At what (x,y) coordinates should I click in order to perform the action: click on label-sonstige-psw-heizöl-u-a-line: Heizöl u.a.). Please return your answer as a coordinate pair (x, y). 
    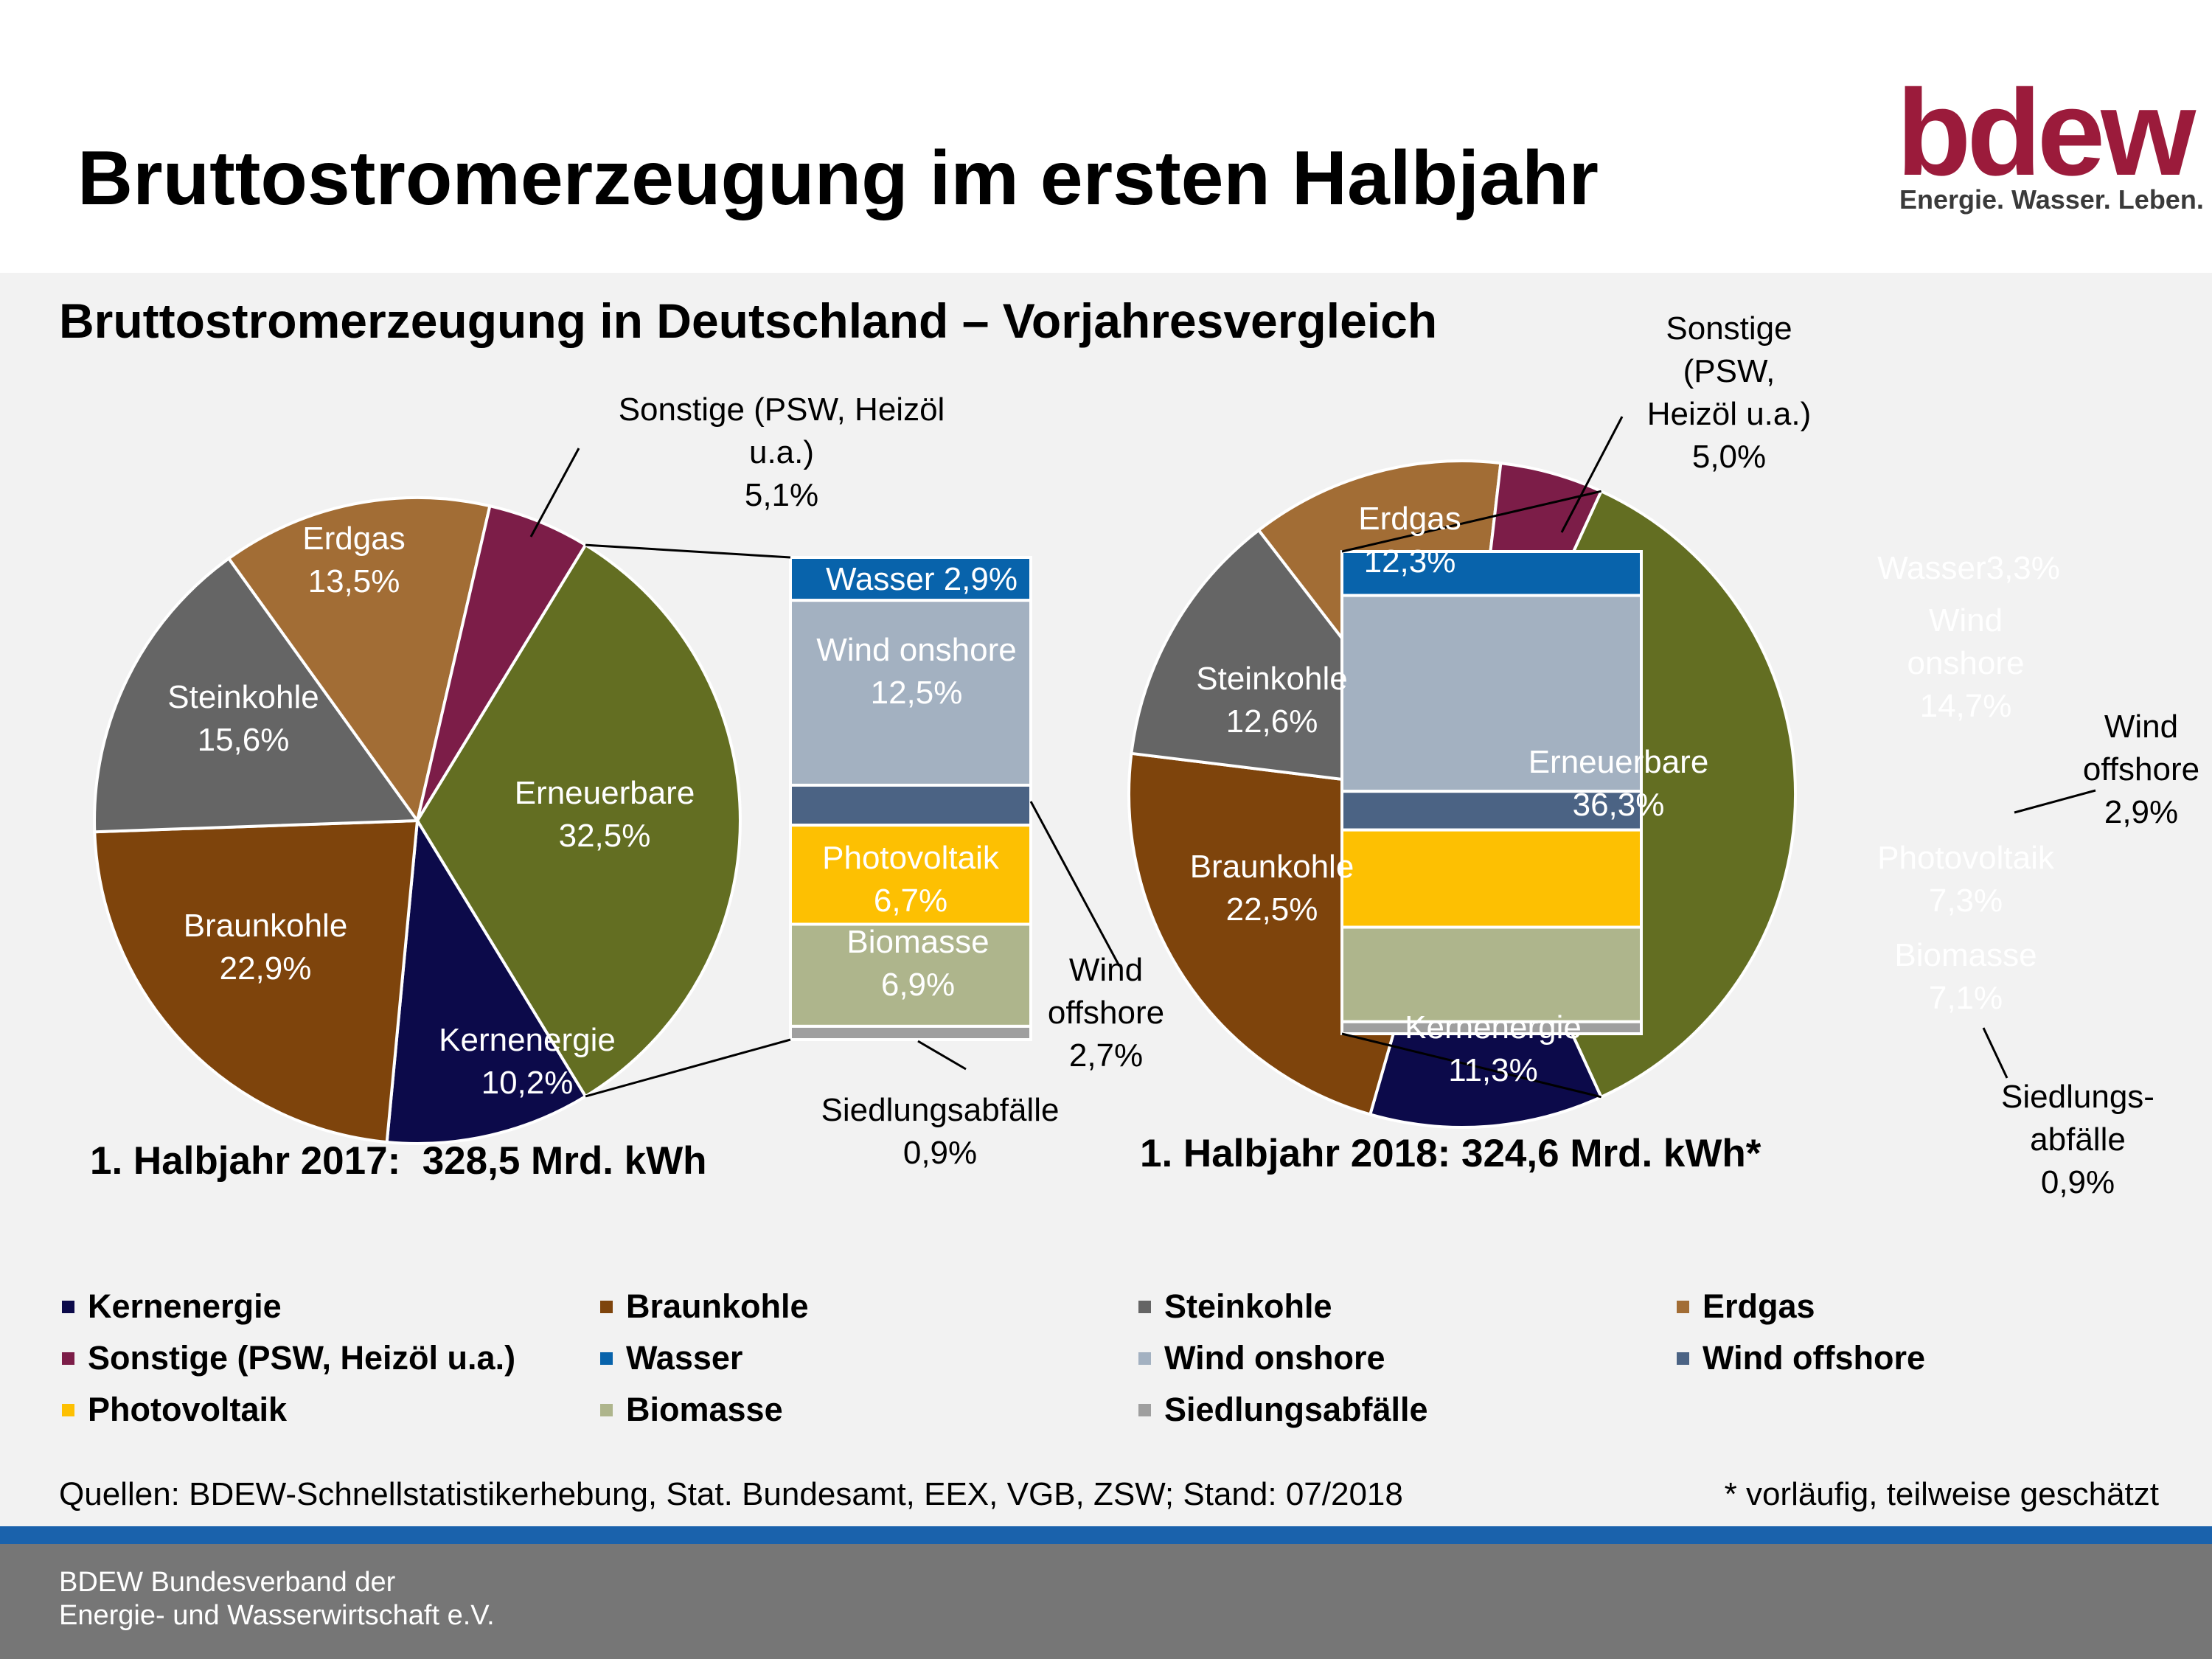
    Looking at the image, I should click on (1729, 414).